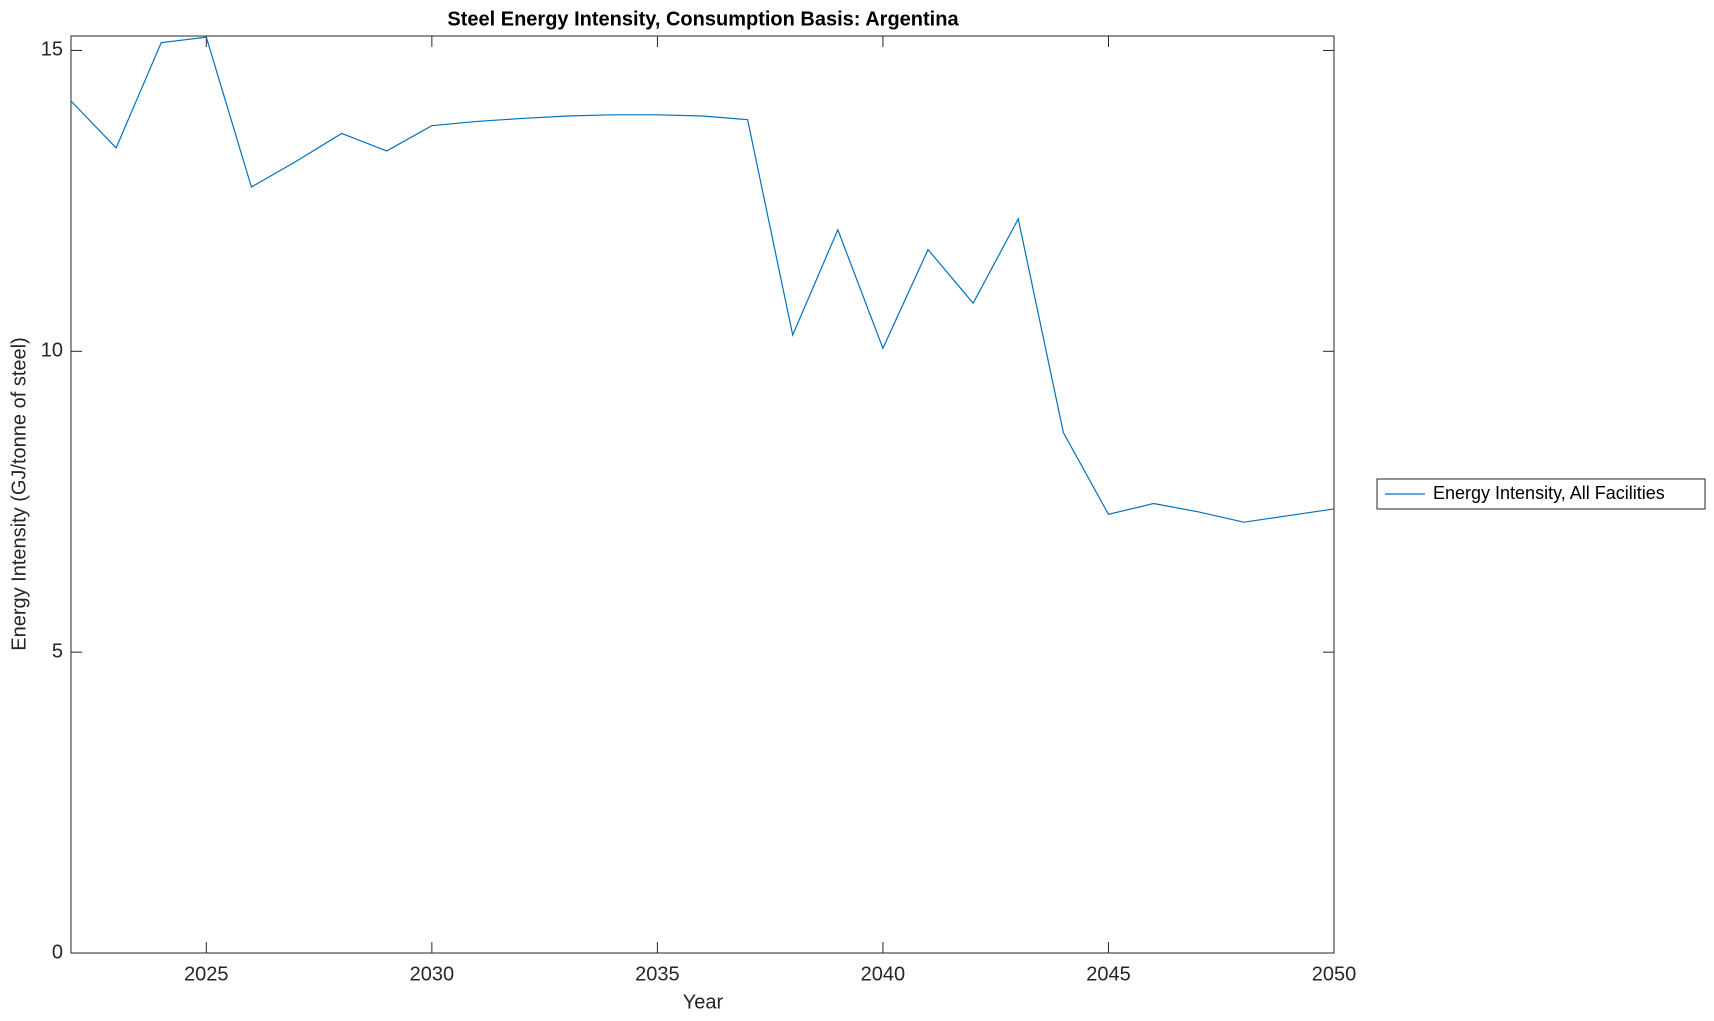  Describe the element at coordinates (703, 1002) in the screenshot. I see `x-axis-label: Year` at that location.